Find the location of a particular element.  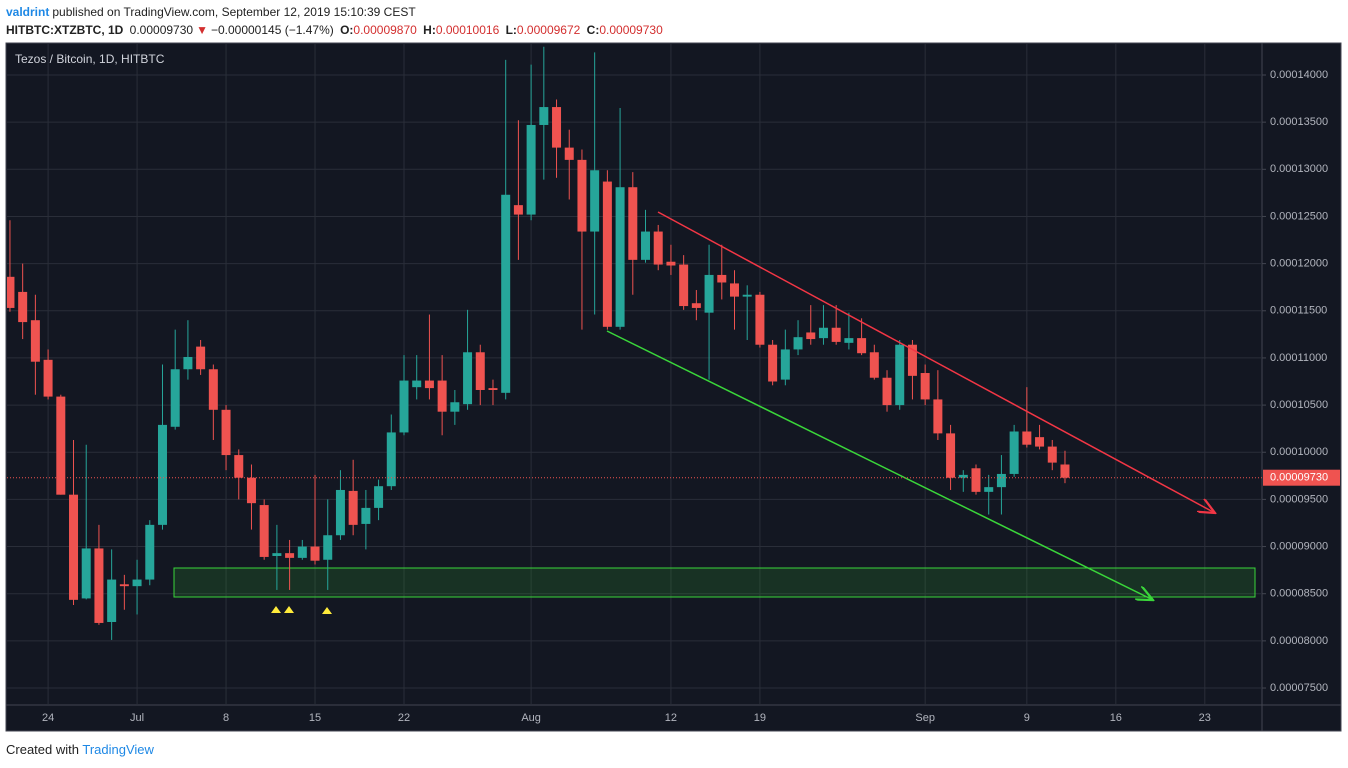

x-tick-label: Jul is located at coordinates (137, 718).